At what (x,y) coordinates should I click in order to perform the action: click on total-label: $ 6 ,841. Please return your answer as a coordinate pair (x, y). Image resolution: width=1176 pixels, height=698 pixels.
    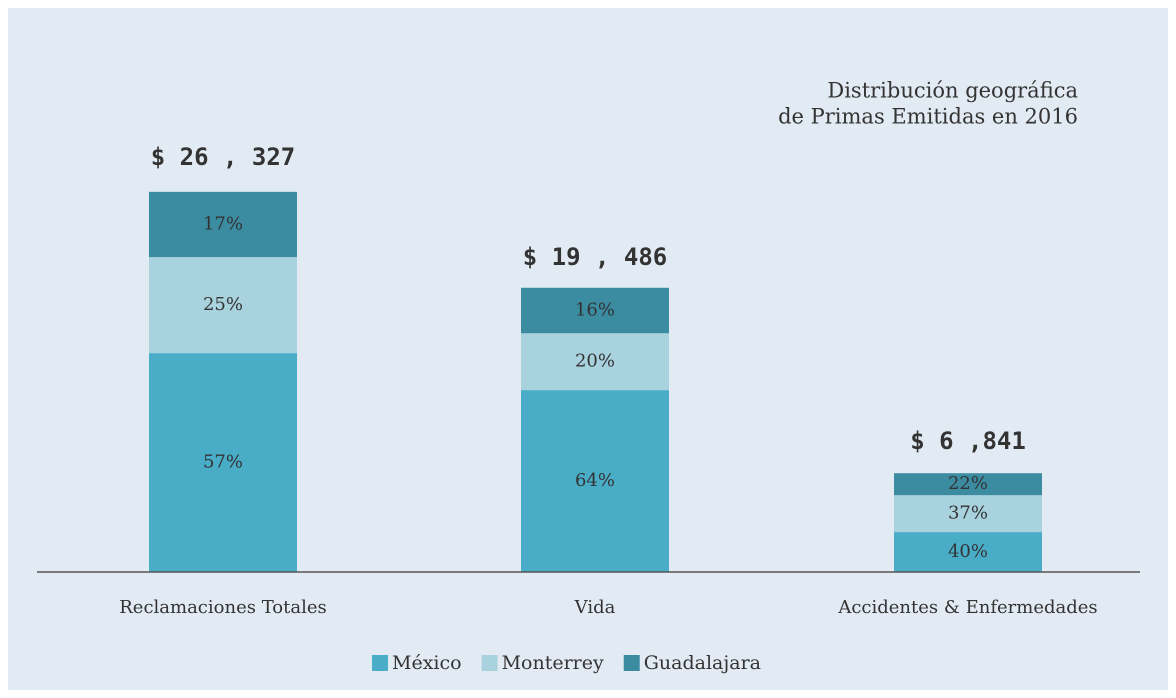
    Looking at the image, I should click on (968, 441).